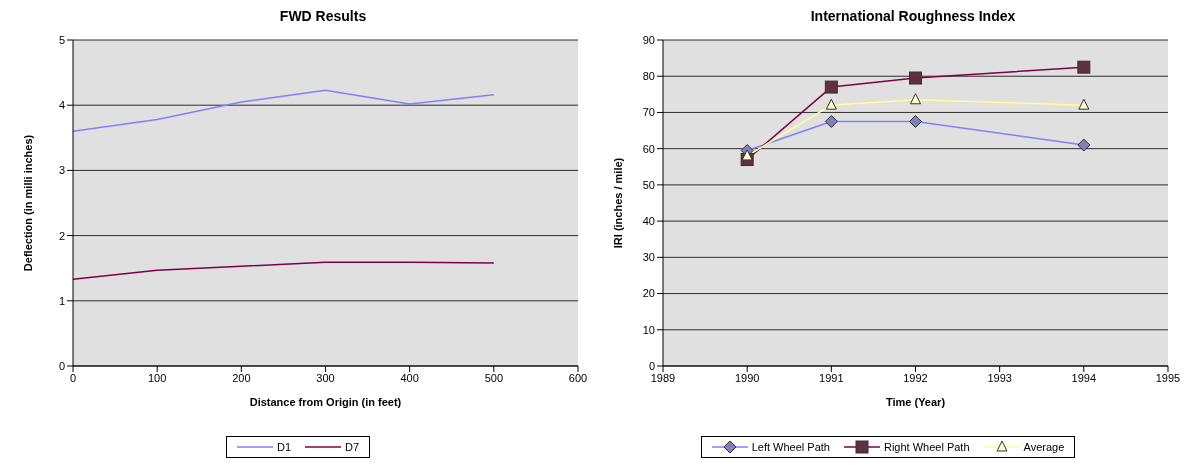 The width and height of the screenshot is (1202, 468). I want to click on y-tick-label: 5, so click(61, 39).